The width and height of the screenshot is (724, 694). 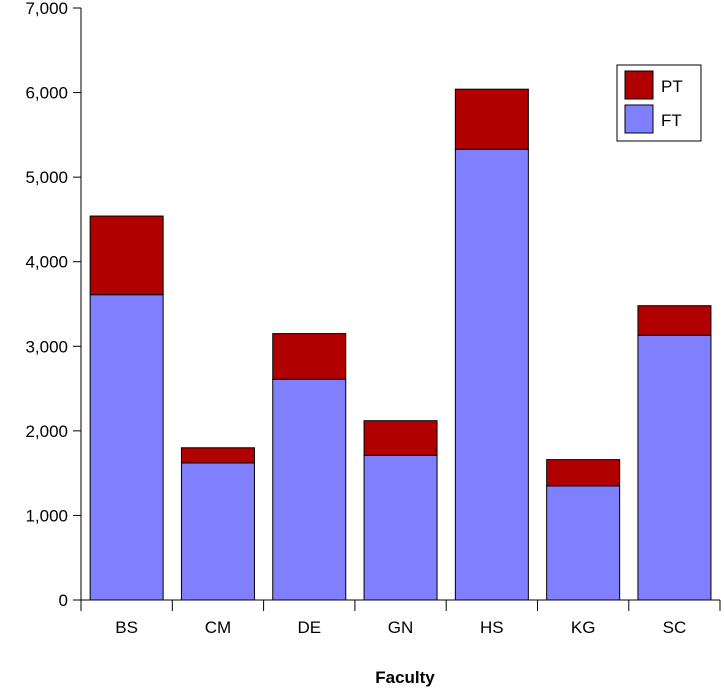 What do you see at coordinates (46, 262) in the screenshot?
I see `y-tick-label: 4,000` at bounding box center [46, 262].